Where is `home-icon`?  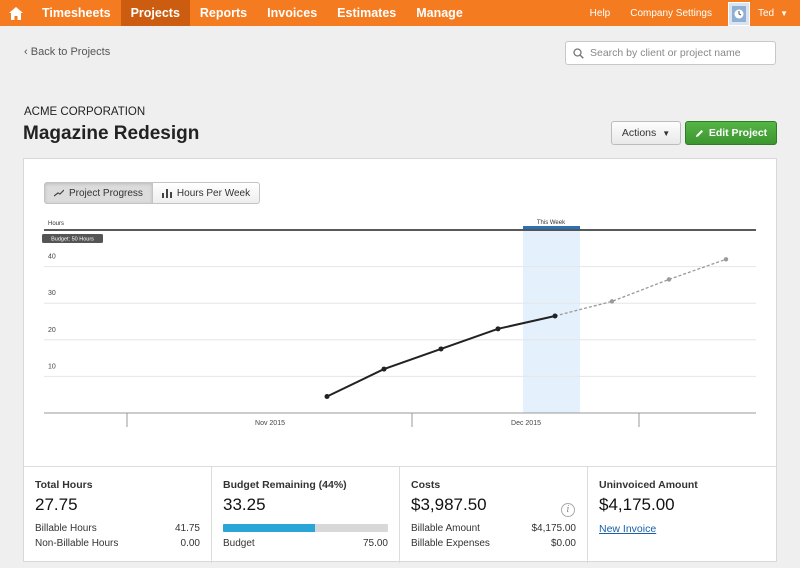
home-icon is located at coordinates (16, 13).